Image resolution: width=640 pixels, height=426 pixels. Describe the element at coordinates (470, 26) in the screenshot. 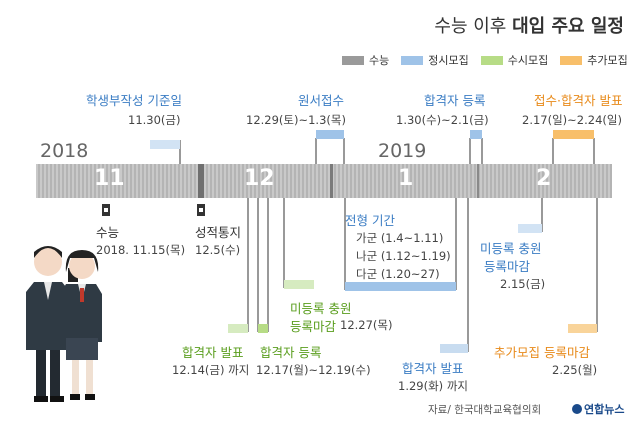

I see `title-prefix: 수능 이후` at that location.